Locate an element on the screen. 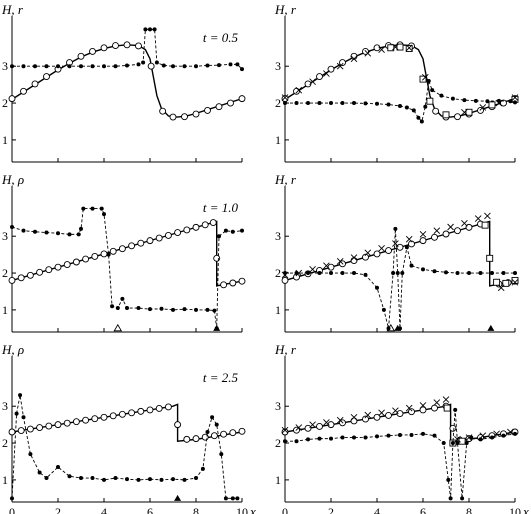  x-tick-label: 0 is located at coordinates (12, 509).